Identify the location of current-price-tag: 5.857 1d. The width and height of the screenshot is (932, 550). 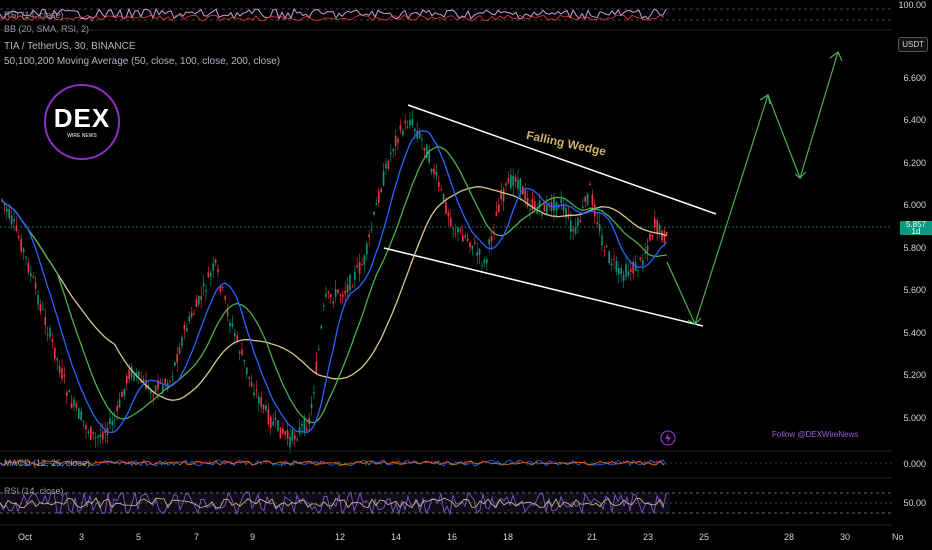
(916, 228).